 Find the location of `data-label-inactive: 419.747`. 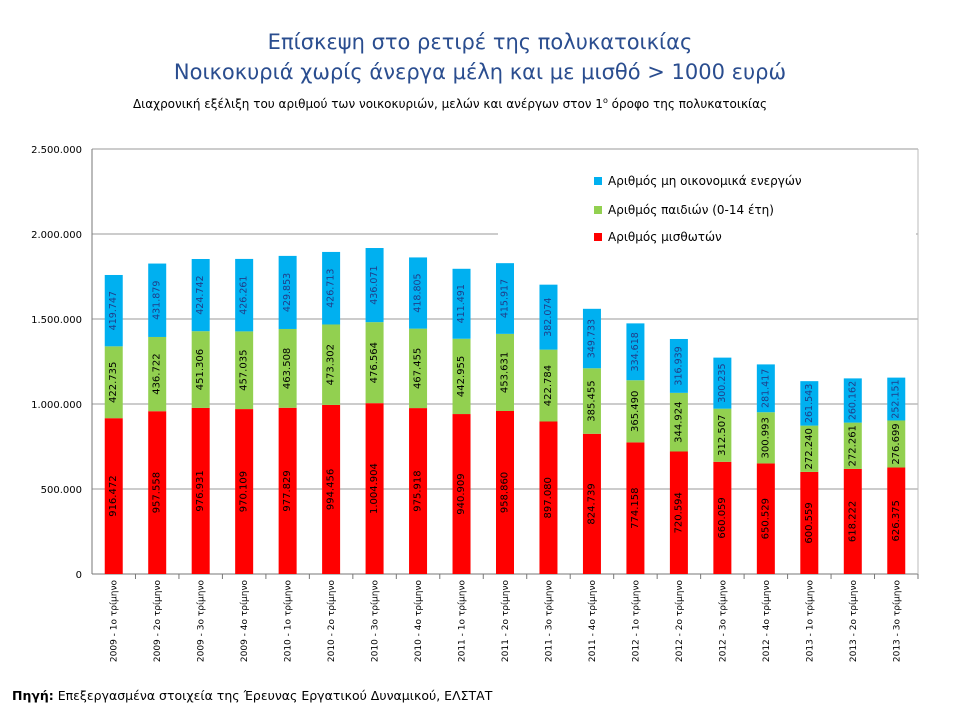

data-label-inactive: 419.747 is located at coordinates (113, 310).